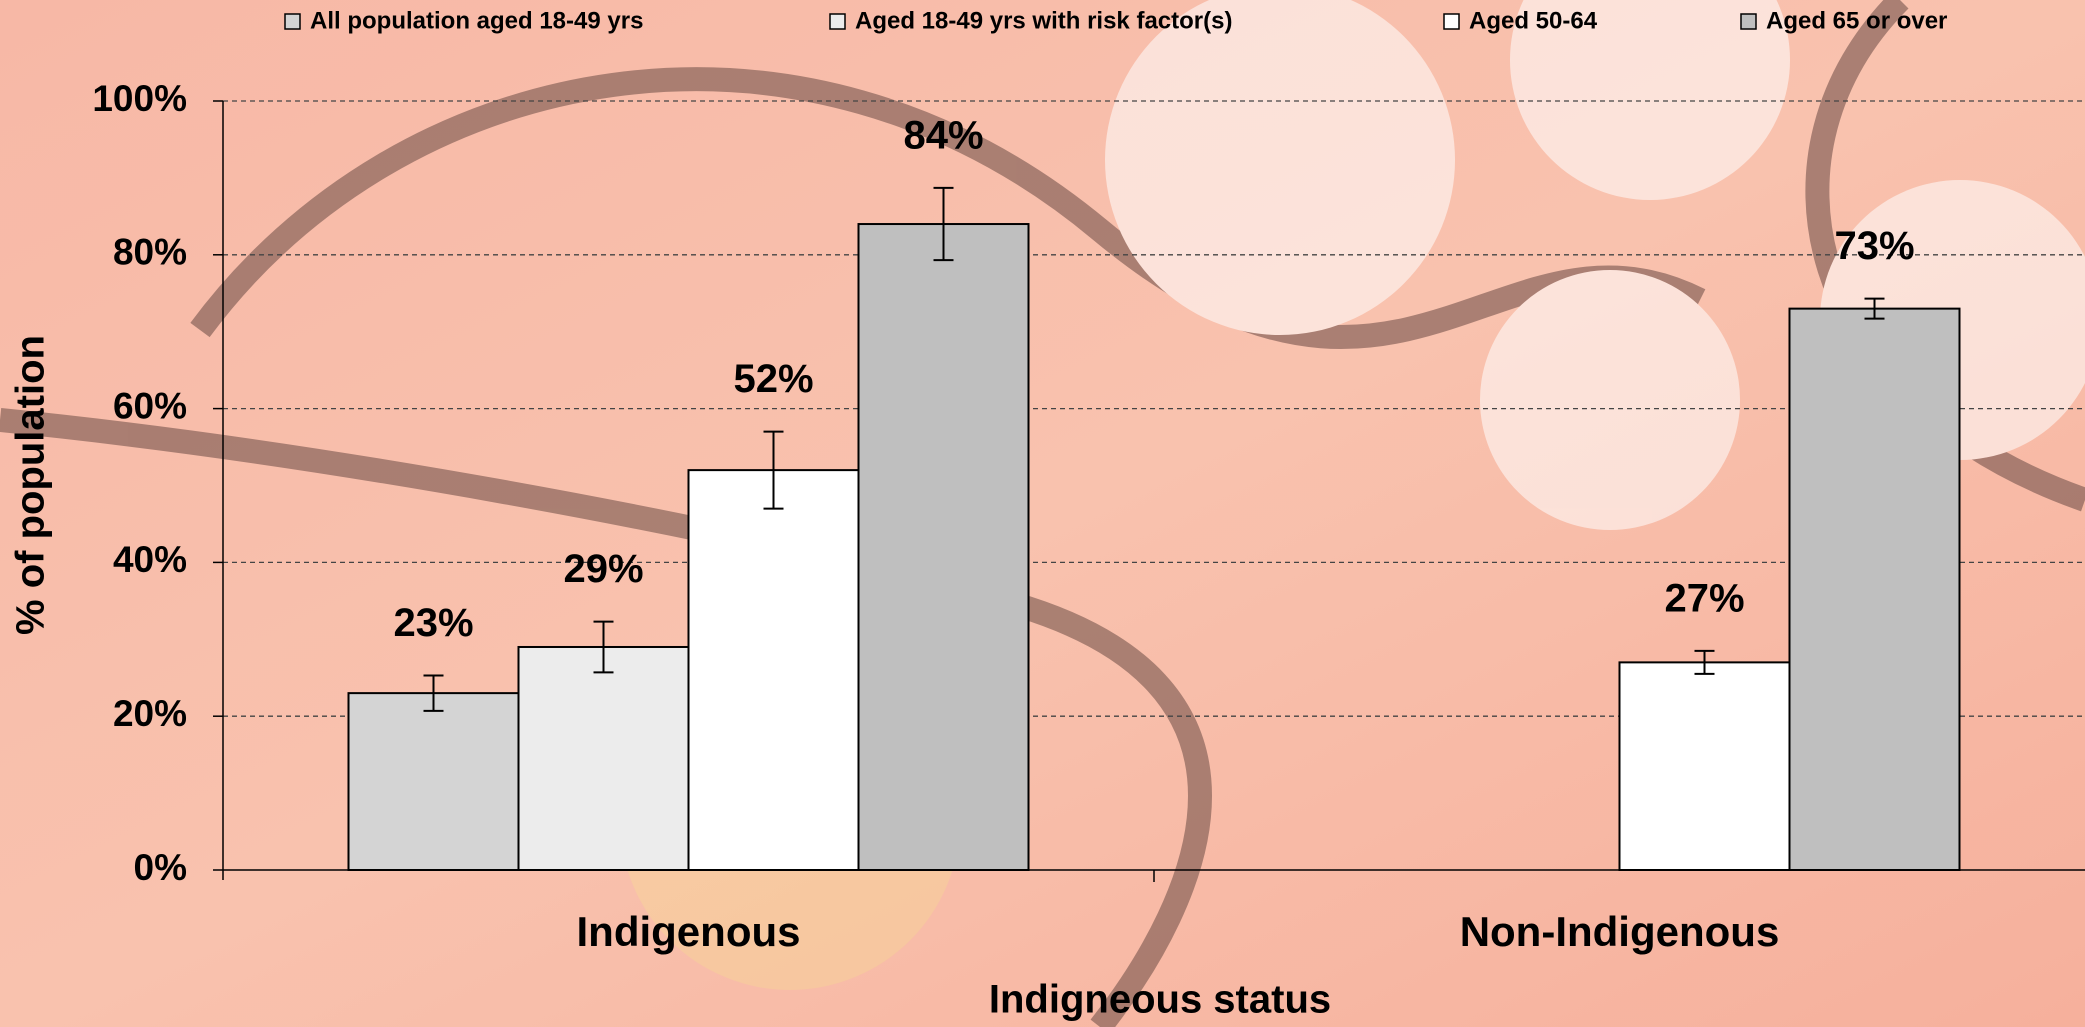  Describe the element at coordinates (139, 98) in the screenshot. I see `y-tick-label: 100%` at that location.